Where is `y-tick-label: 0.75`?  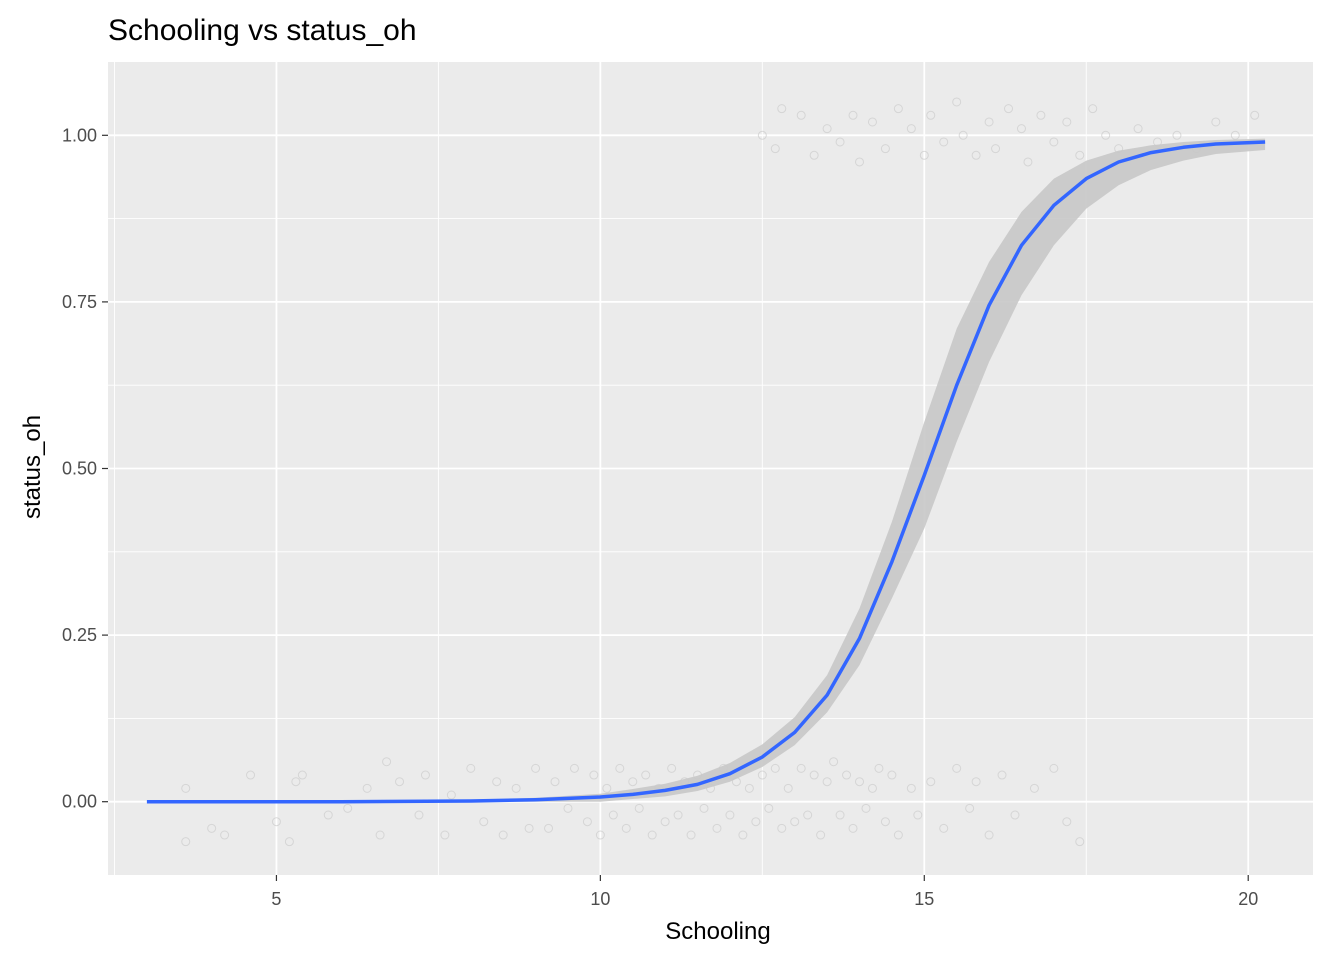 y-tick-label: 0.75 is located at coordinates (79, 302).